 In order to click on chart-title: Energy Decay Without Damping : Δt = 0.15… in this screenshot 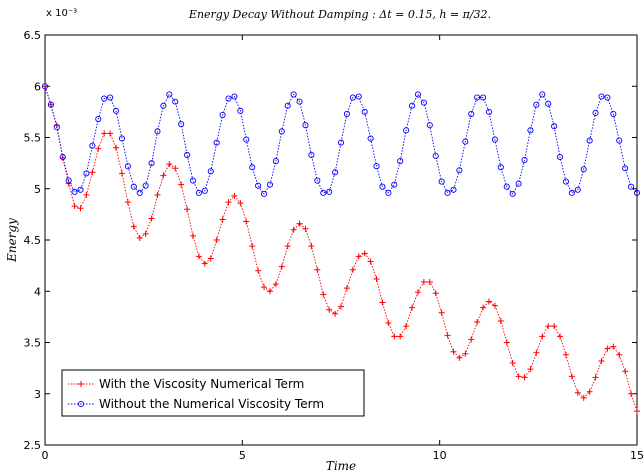, I will do `click(339, 14)`.